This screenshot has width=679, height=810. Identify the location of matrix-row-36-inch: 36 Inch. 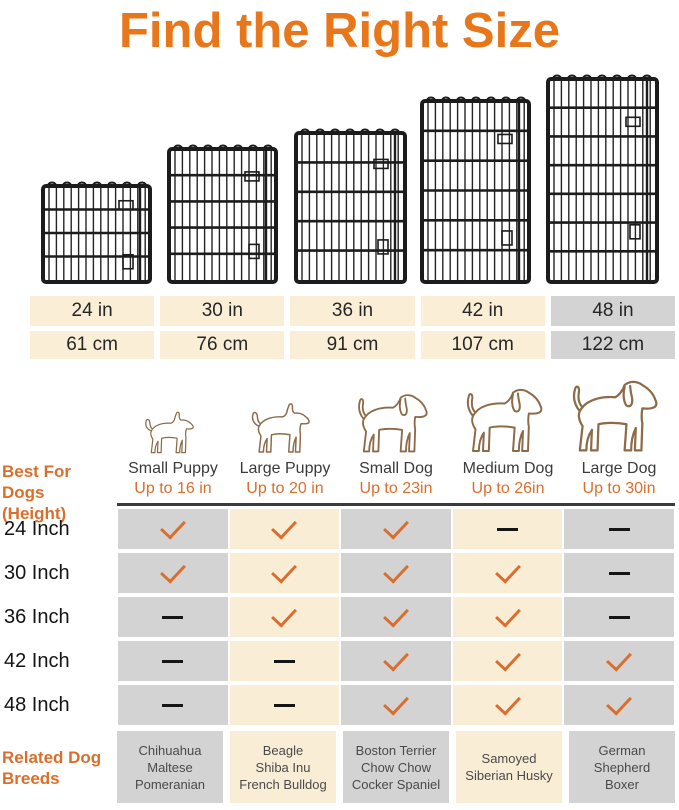
(339, 617).